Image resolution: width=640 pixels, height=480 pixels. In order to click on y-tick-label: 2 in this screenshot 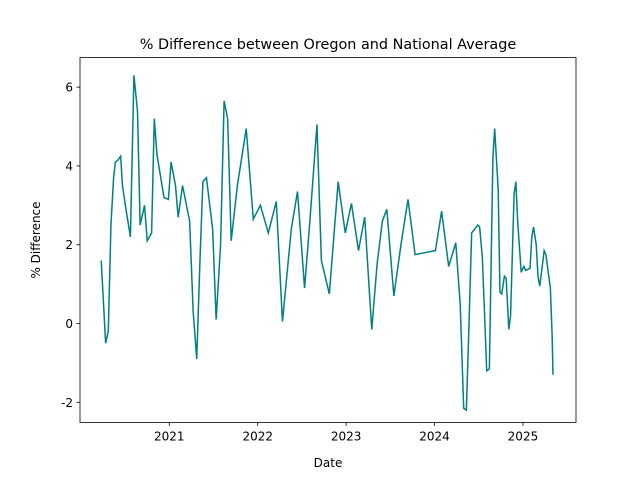, I will do `click(69, 245)`.